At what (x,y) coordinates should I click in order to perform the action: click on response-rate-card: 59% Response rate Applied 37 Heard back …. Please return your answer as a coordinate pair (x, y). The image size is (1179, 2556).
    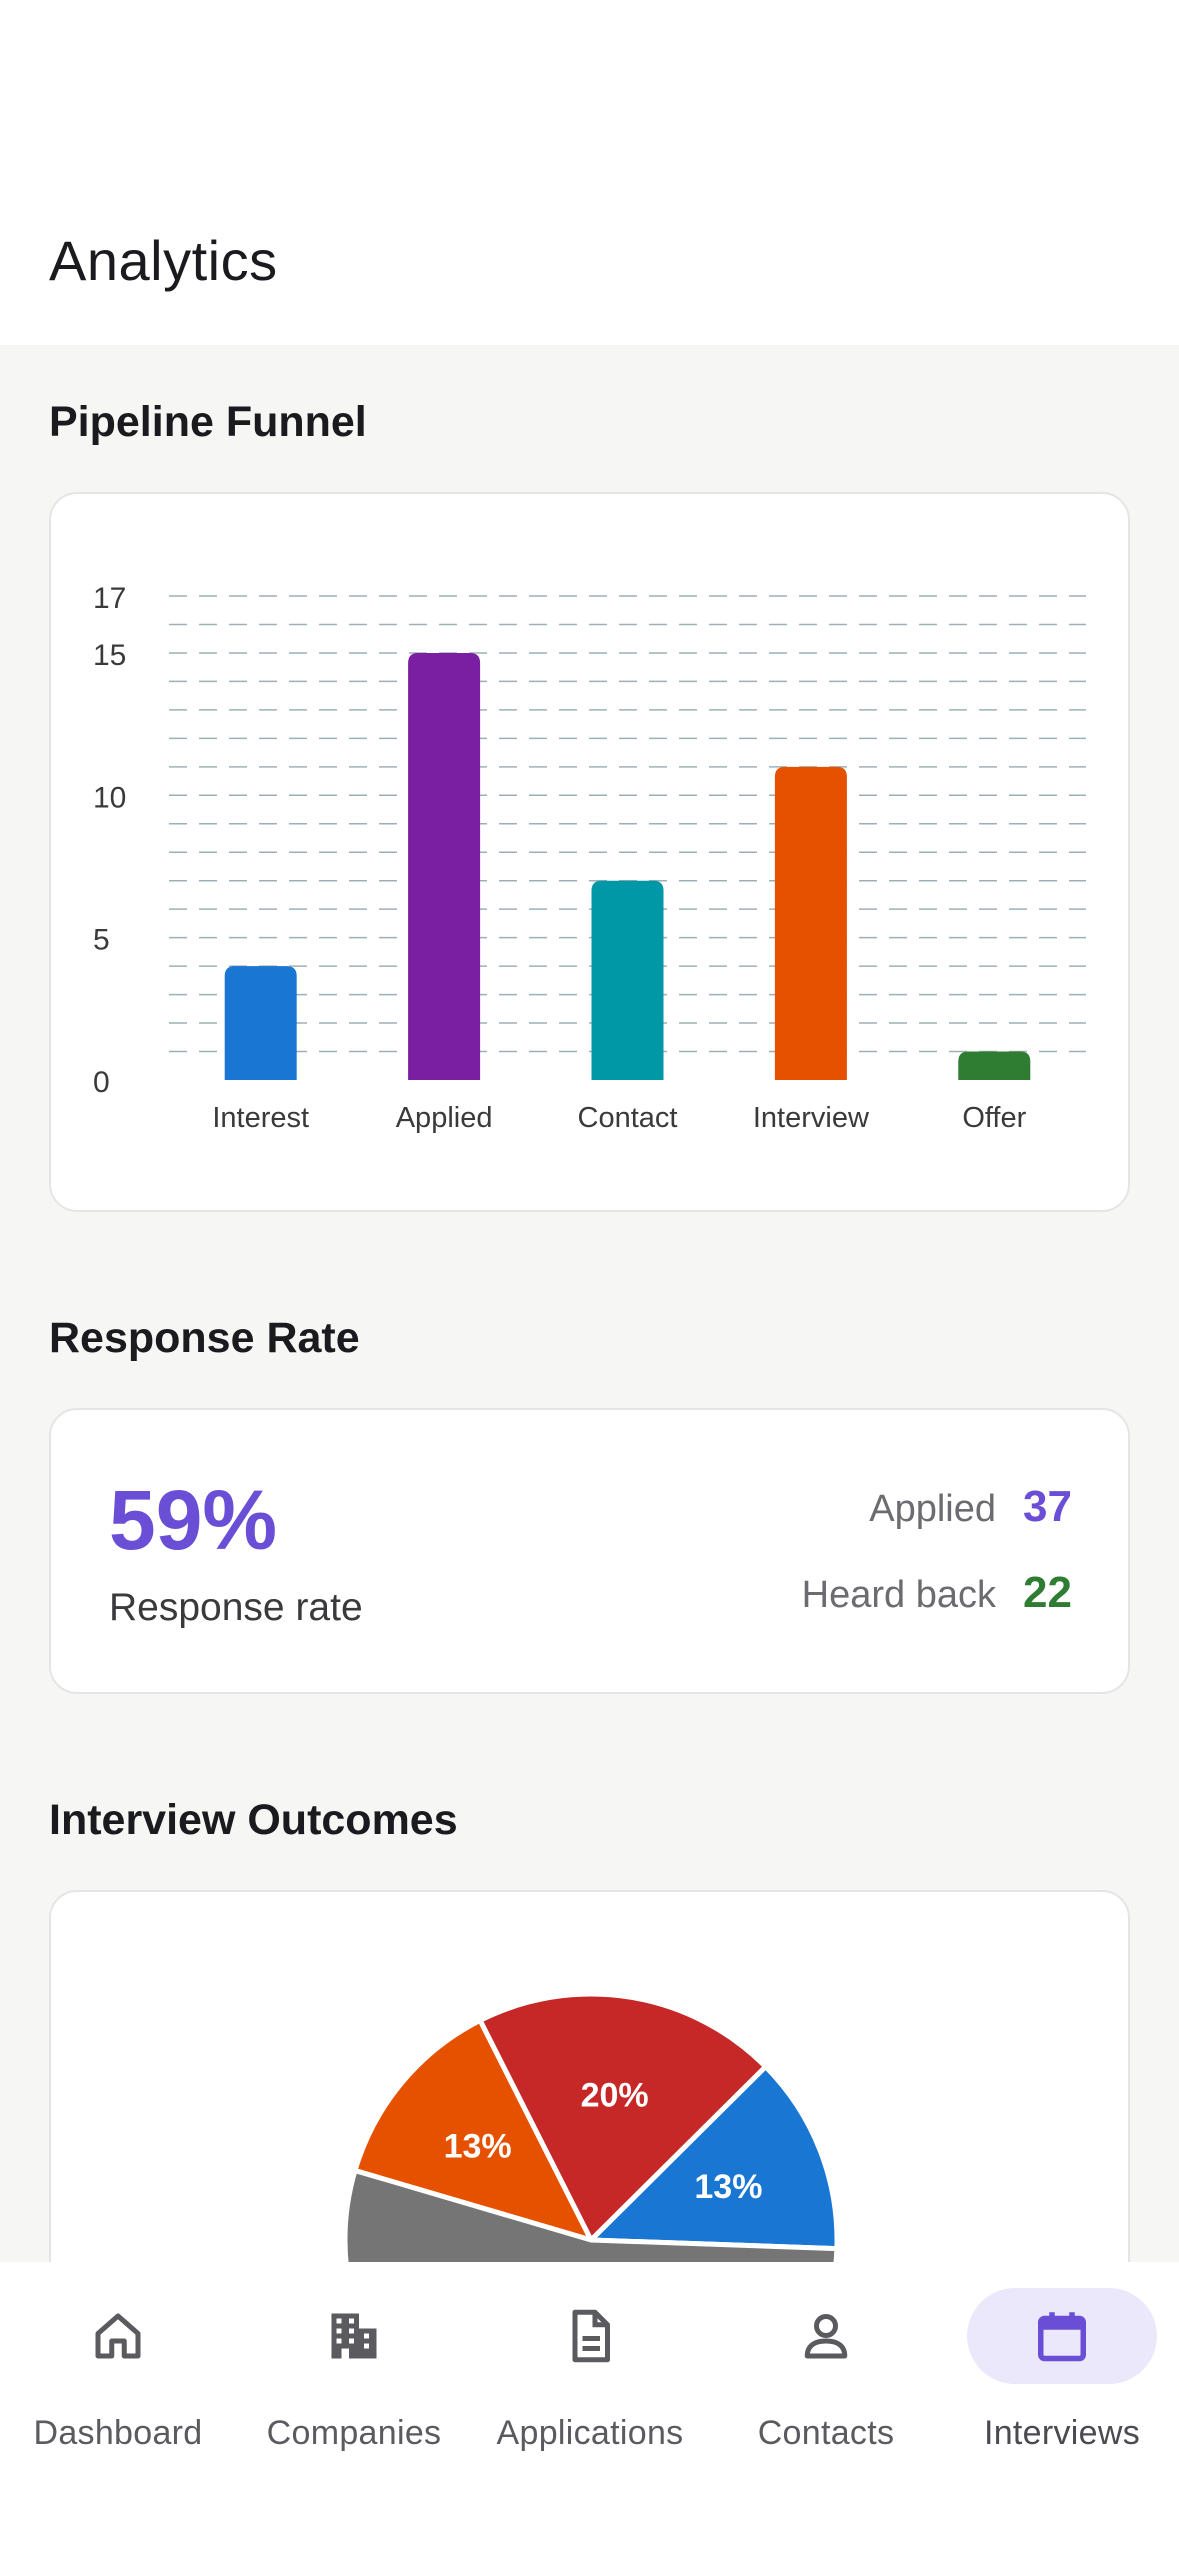
    Looking at the image, I should click on (589, 1551).